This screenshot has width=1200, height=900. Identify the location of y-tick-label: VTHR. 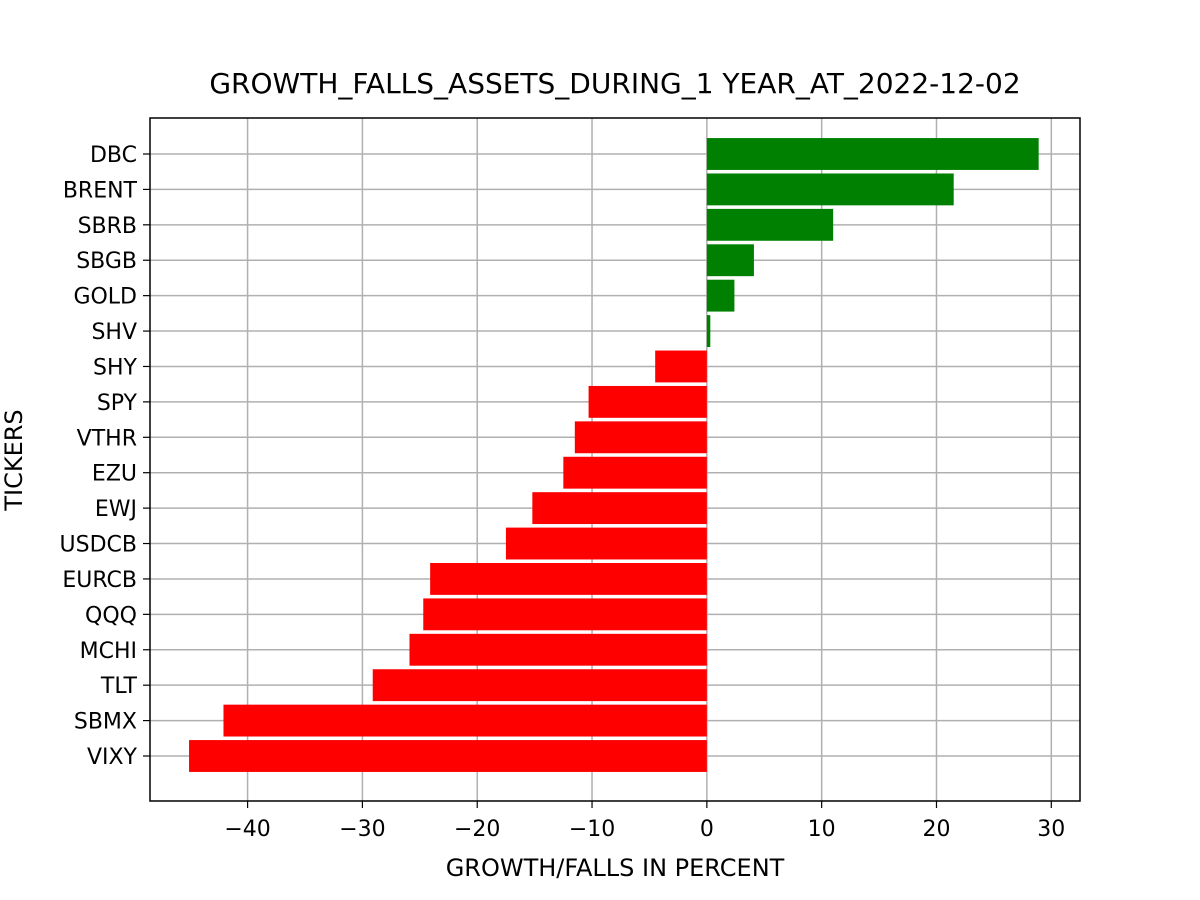
(107, 438).